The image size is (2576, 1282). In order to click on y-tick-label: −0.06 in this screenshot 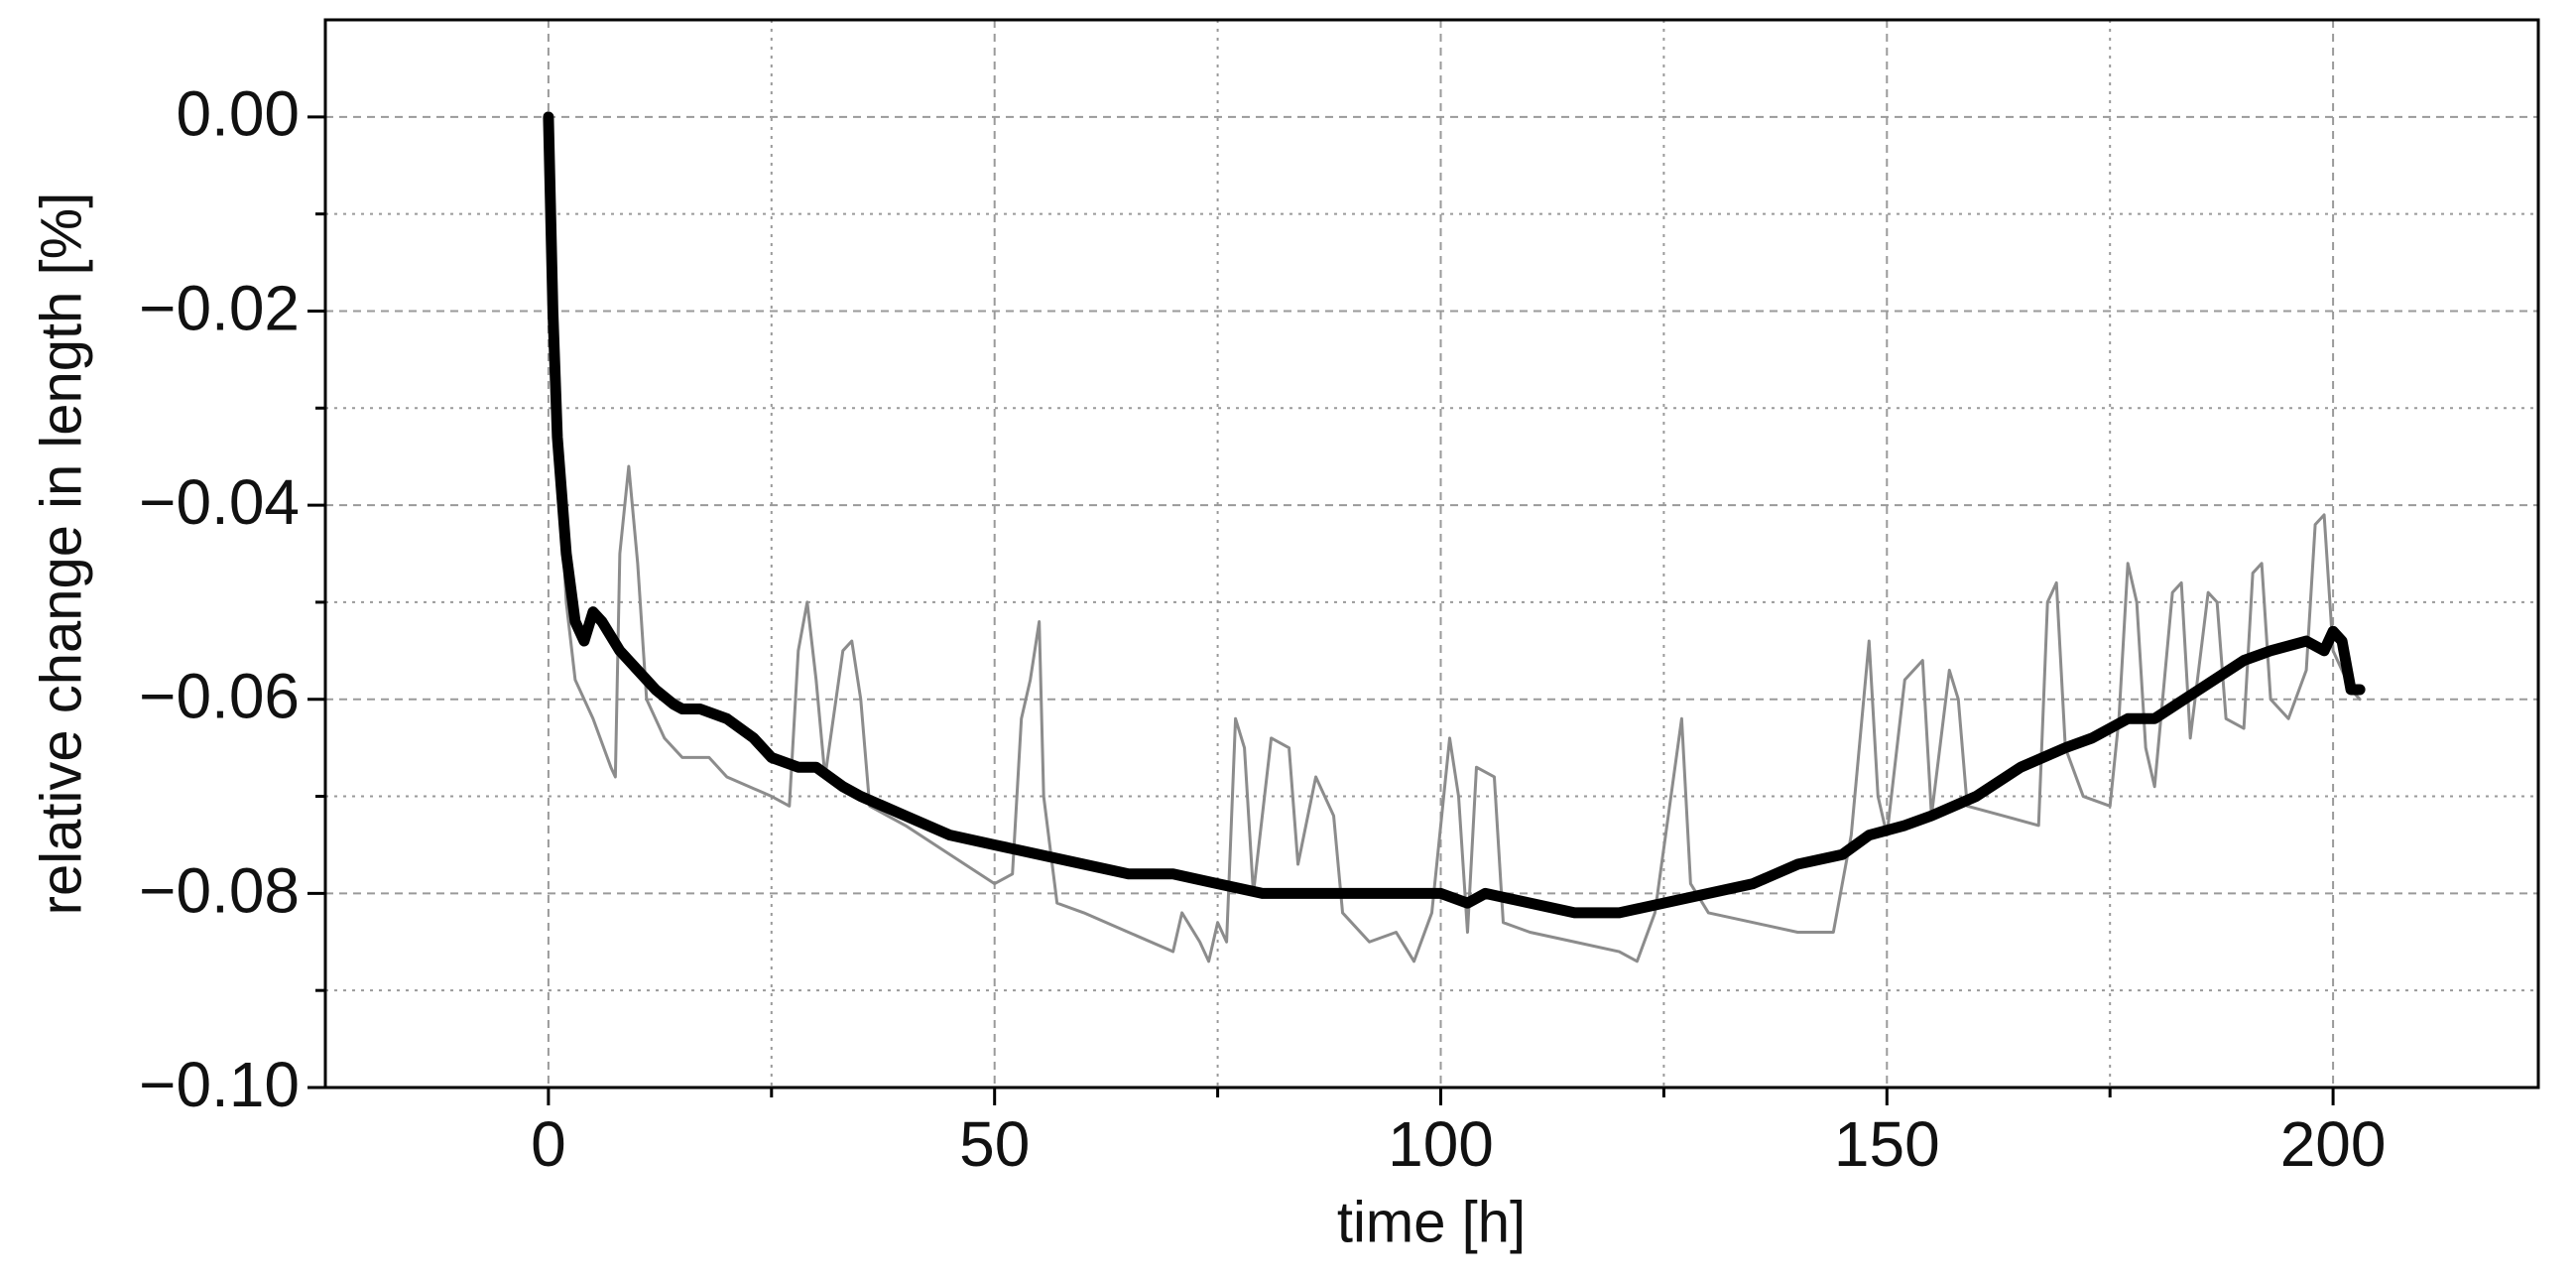, I will do `click(219, 697)`.